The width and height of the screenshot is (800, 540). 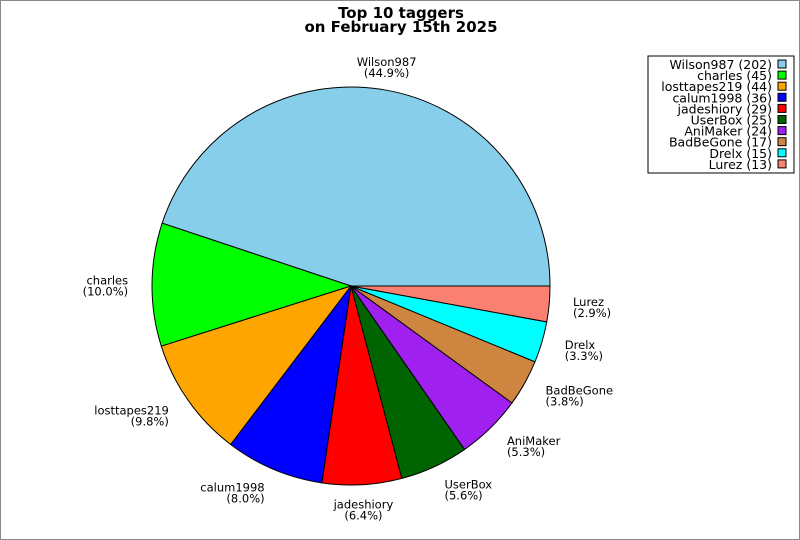 I want to click on legend-entry: BadBeGone (17), so click(x=720, y=142).